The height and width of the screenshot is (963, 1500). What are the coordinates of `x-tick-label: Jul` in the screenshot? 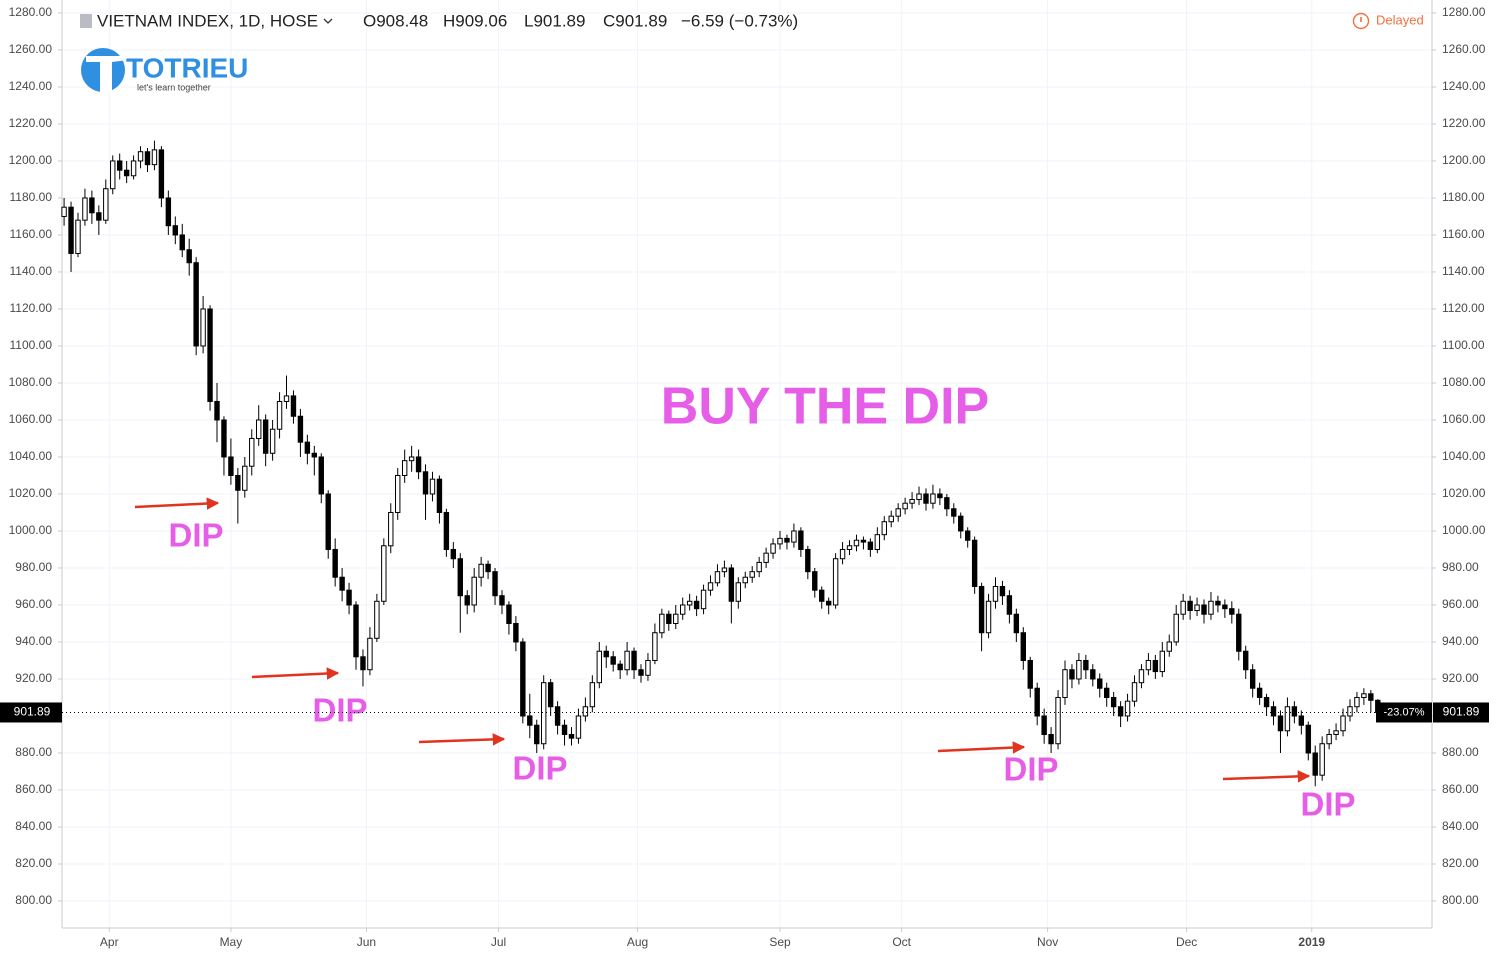 It's located at (498, 942).